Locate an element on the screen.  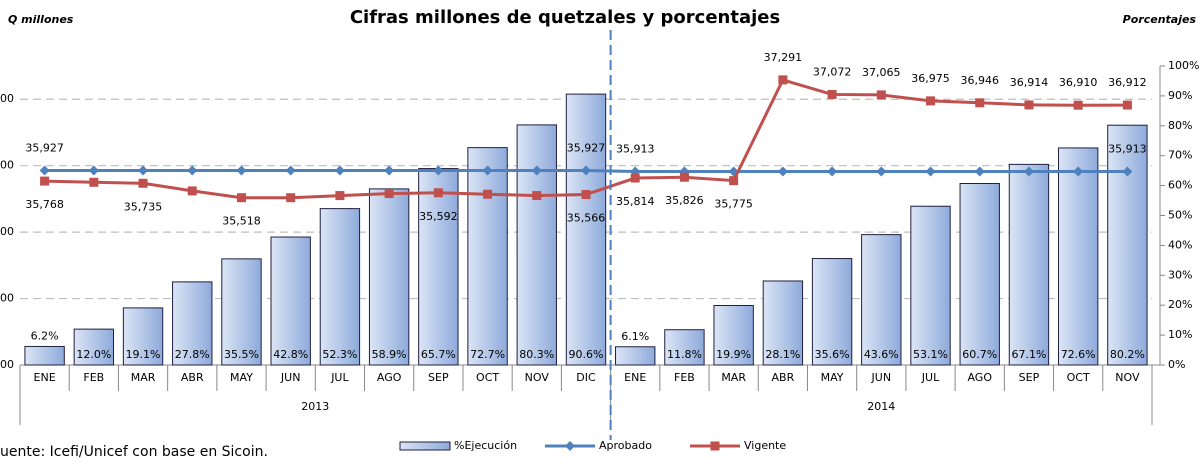
bar-label: 52.3% is located at coordinates (339, 354).